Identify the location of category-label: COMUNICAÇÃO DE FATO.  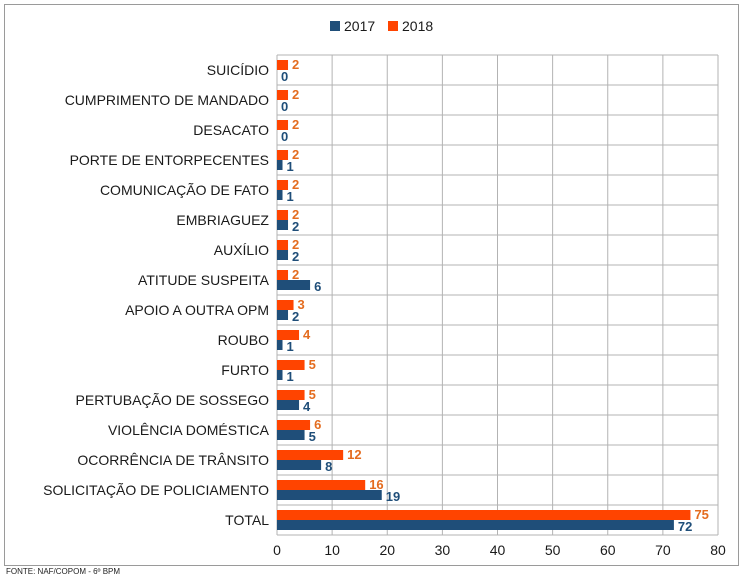
(184, 190).